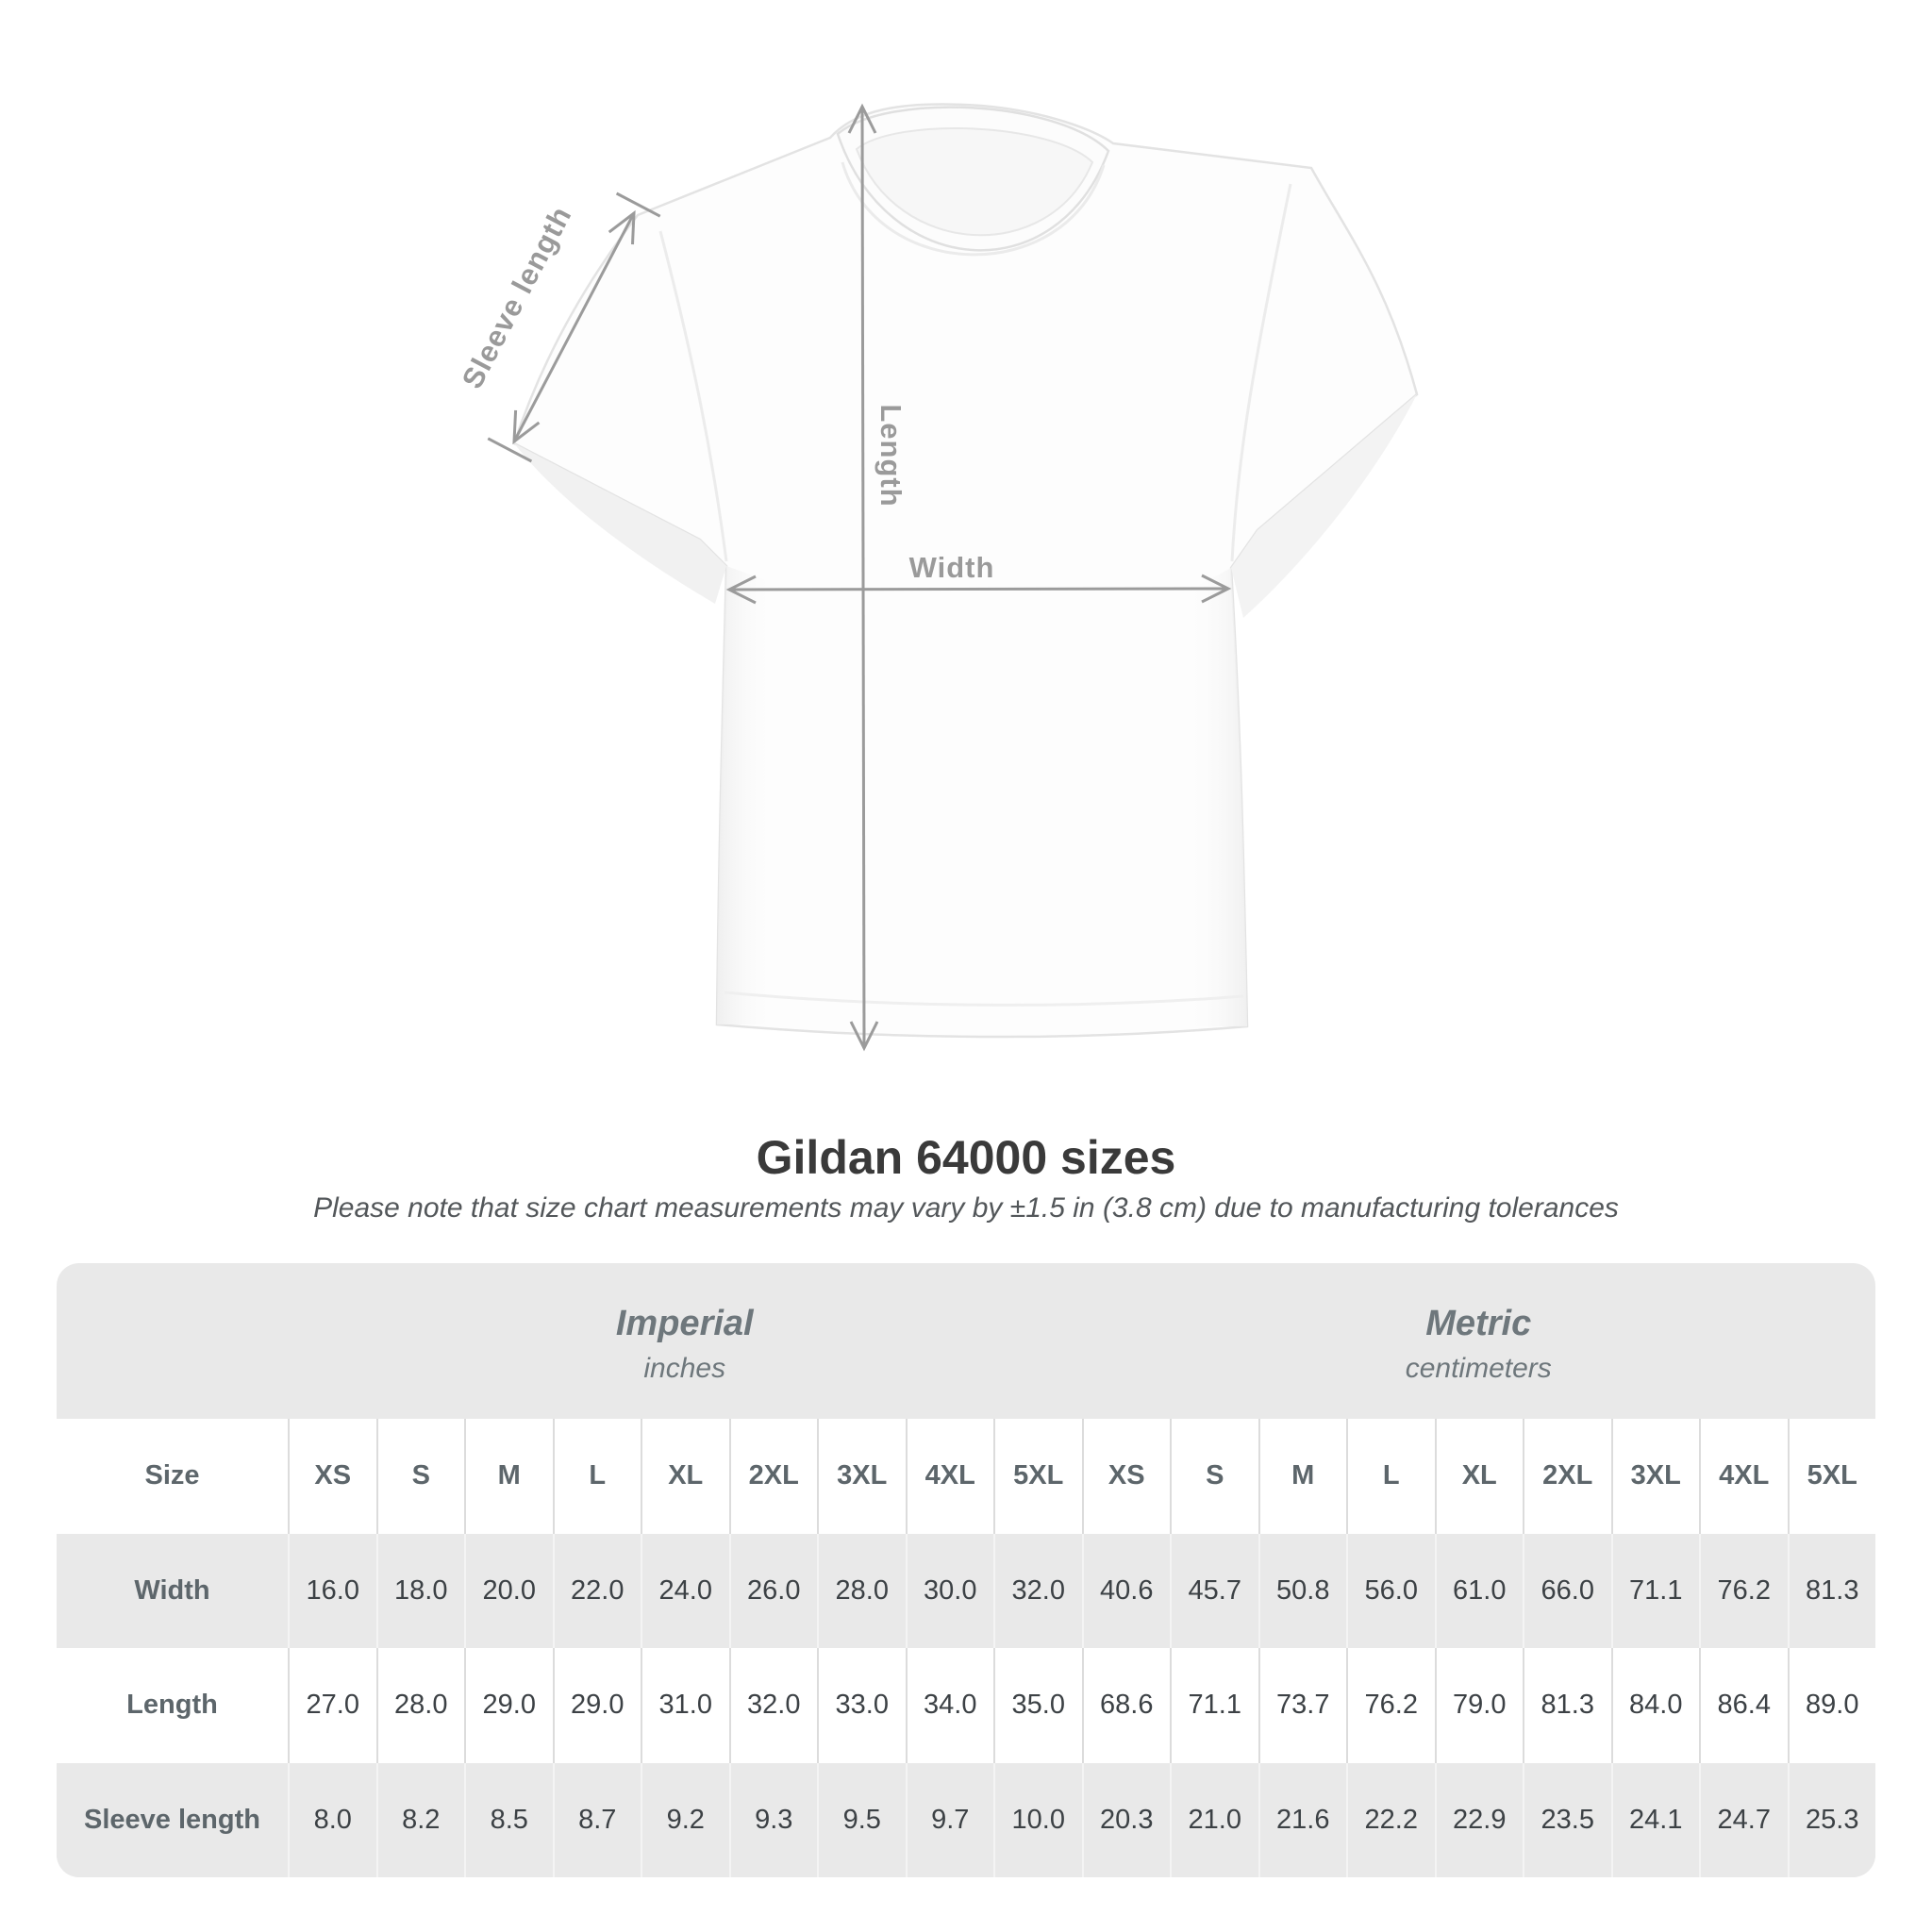  I want to click on left-side-shade, so click(748, 795).